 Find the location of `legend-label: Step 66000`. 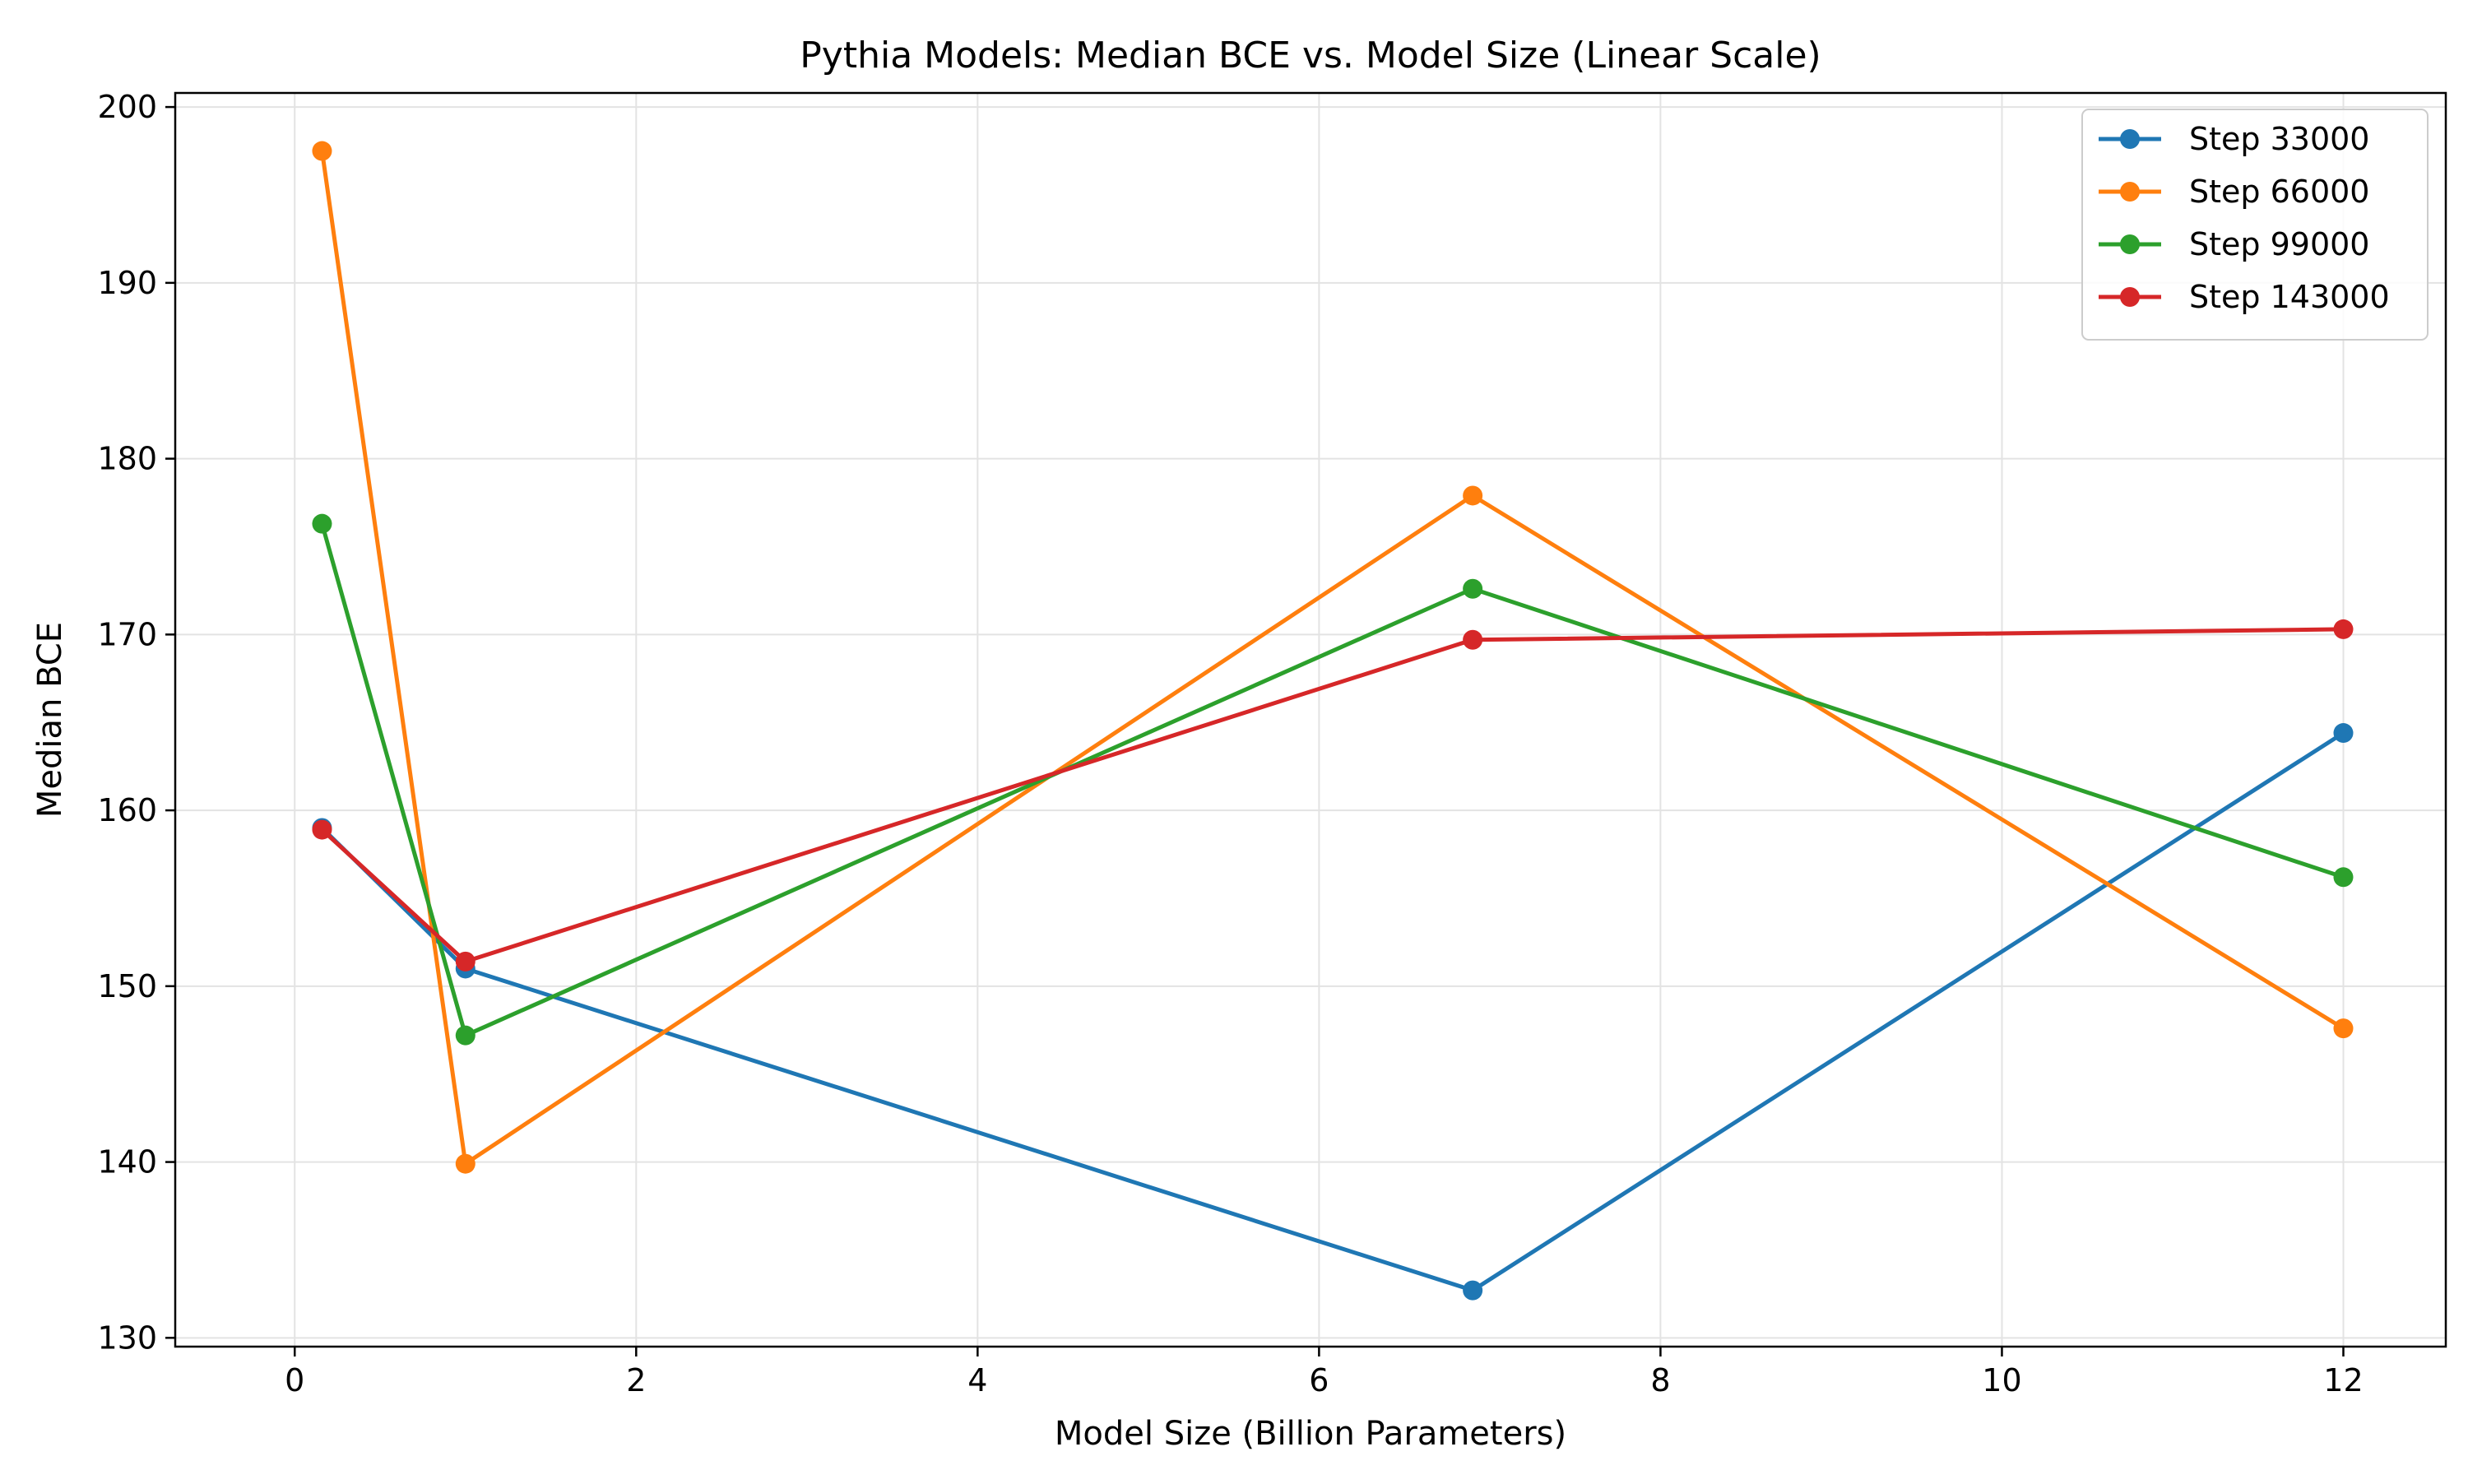

legend-label: Step 66000 is located at coordinates (2279, 192).